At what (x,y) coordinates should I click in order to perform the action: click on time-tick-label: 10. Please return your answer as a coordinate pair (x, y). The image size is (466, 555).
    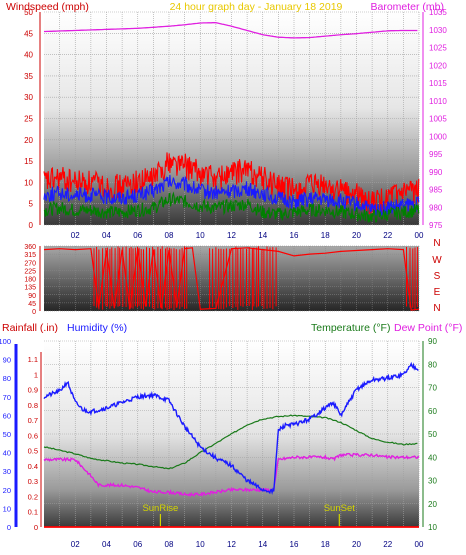
    Looking at the image, I should click on (200, 544).